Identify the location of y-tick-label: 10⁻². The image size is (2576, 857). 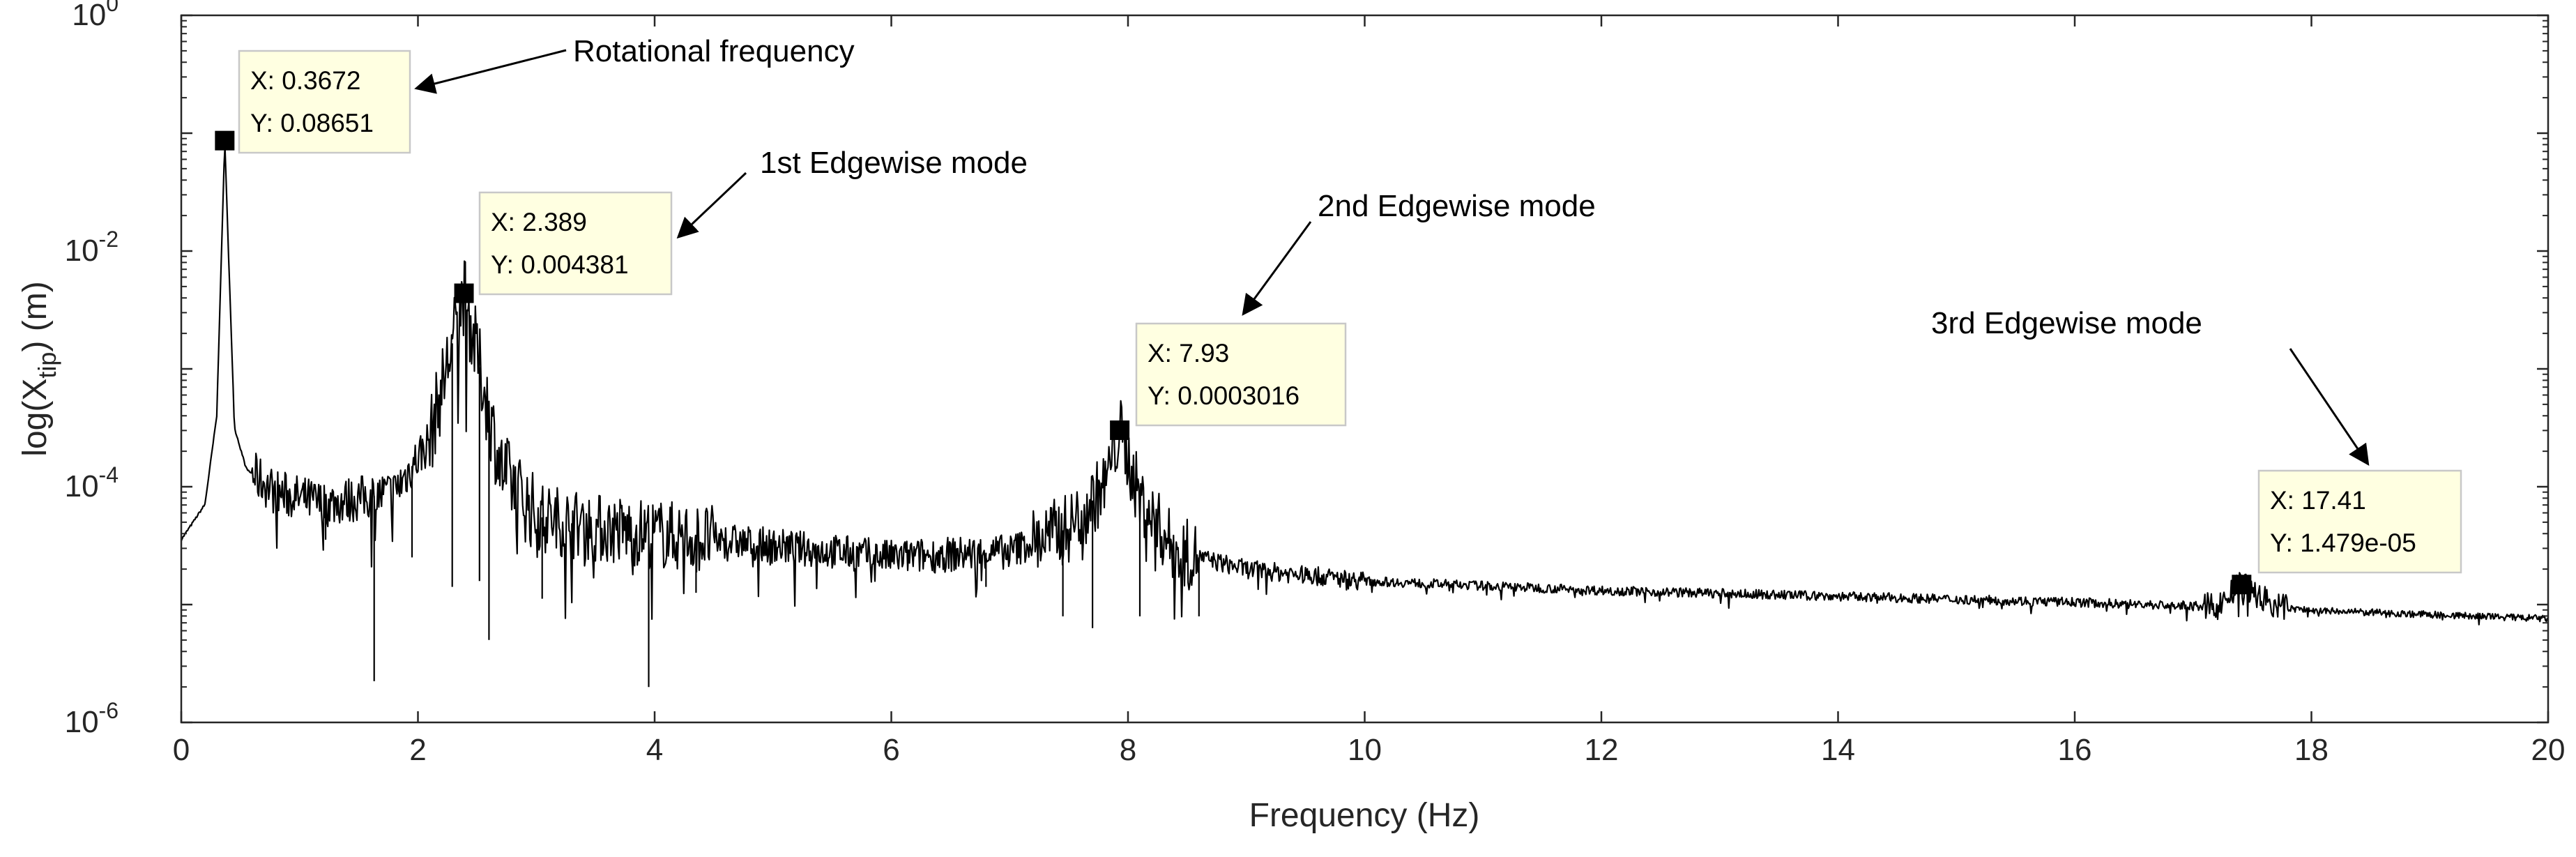
(92, 247).